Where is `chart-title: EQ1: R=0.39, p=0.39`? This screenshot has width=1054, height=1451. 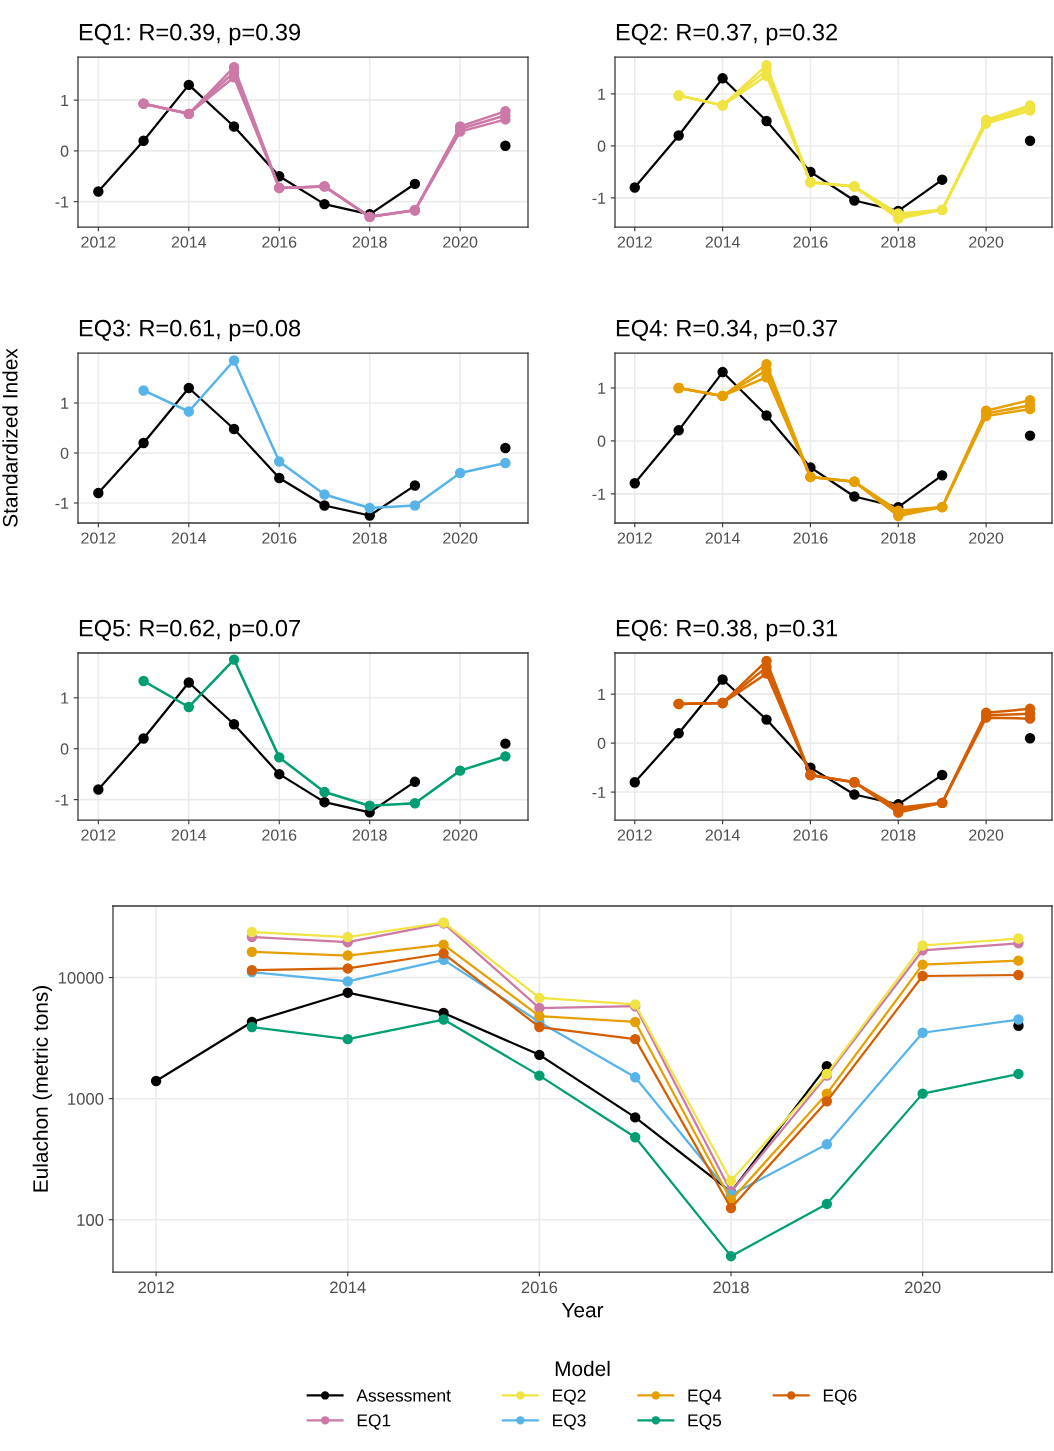 chart-title: EQ1: R=0.39, p=0.39 is located at coordinates (190, 34).